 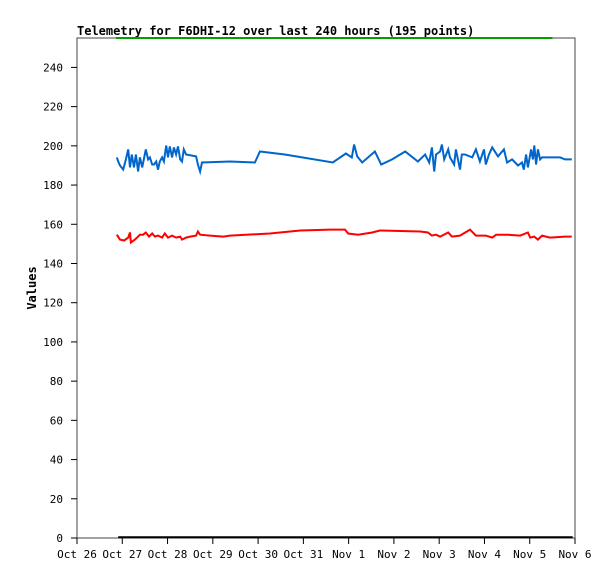 I want to click on x-tick-label: Nov 1, so click(x=348, y=554).